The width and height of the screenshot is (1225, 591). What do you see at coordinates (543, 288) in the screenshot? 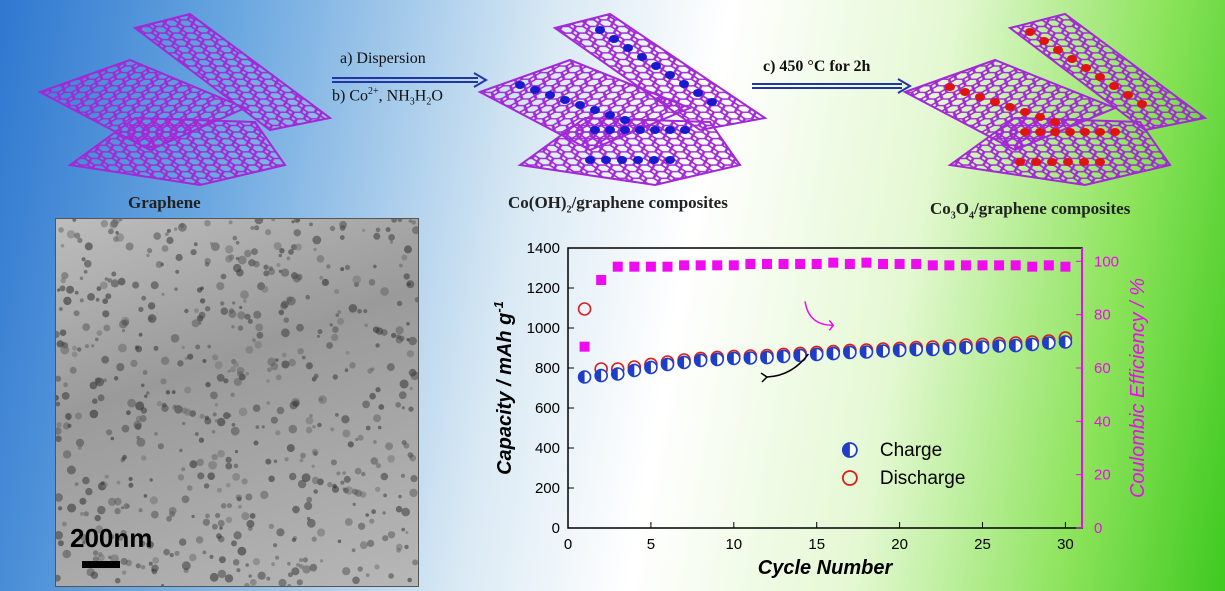
I see `y-tick-label: 1200` at bounding box center [543, 288].